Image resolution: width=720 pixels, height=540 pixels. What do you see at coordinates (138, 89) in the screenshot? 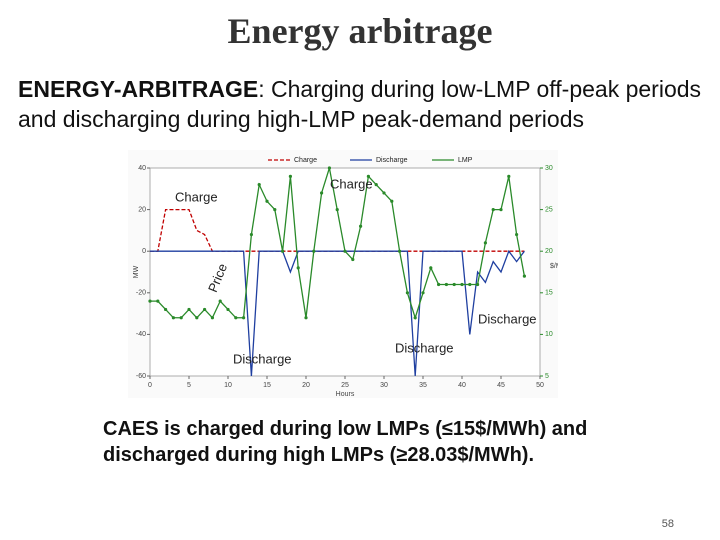
I see `bullet-term: ENERGY-ARBITRAGE` at bounding box center [138, 89].